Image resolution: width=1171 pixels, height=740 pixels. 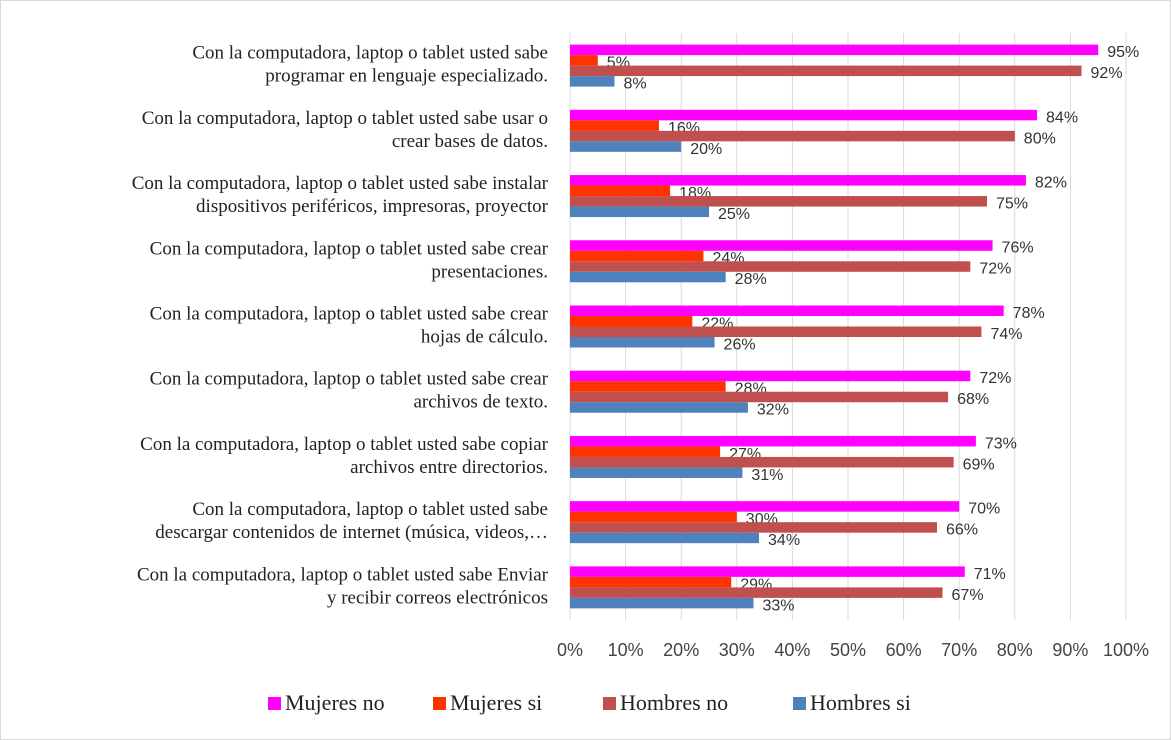 I want to click on category-line: y recibir correos electrónicos, so click(x=437, y=598).